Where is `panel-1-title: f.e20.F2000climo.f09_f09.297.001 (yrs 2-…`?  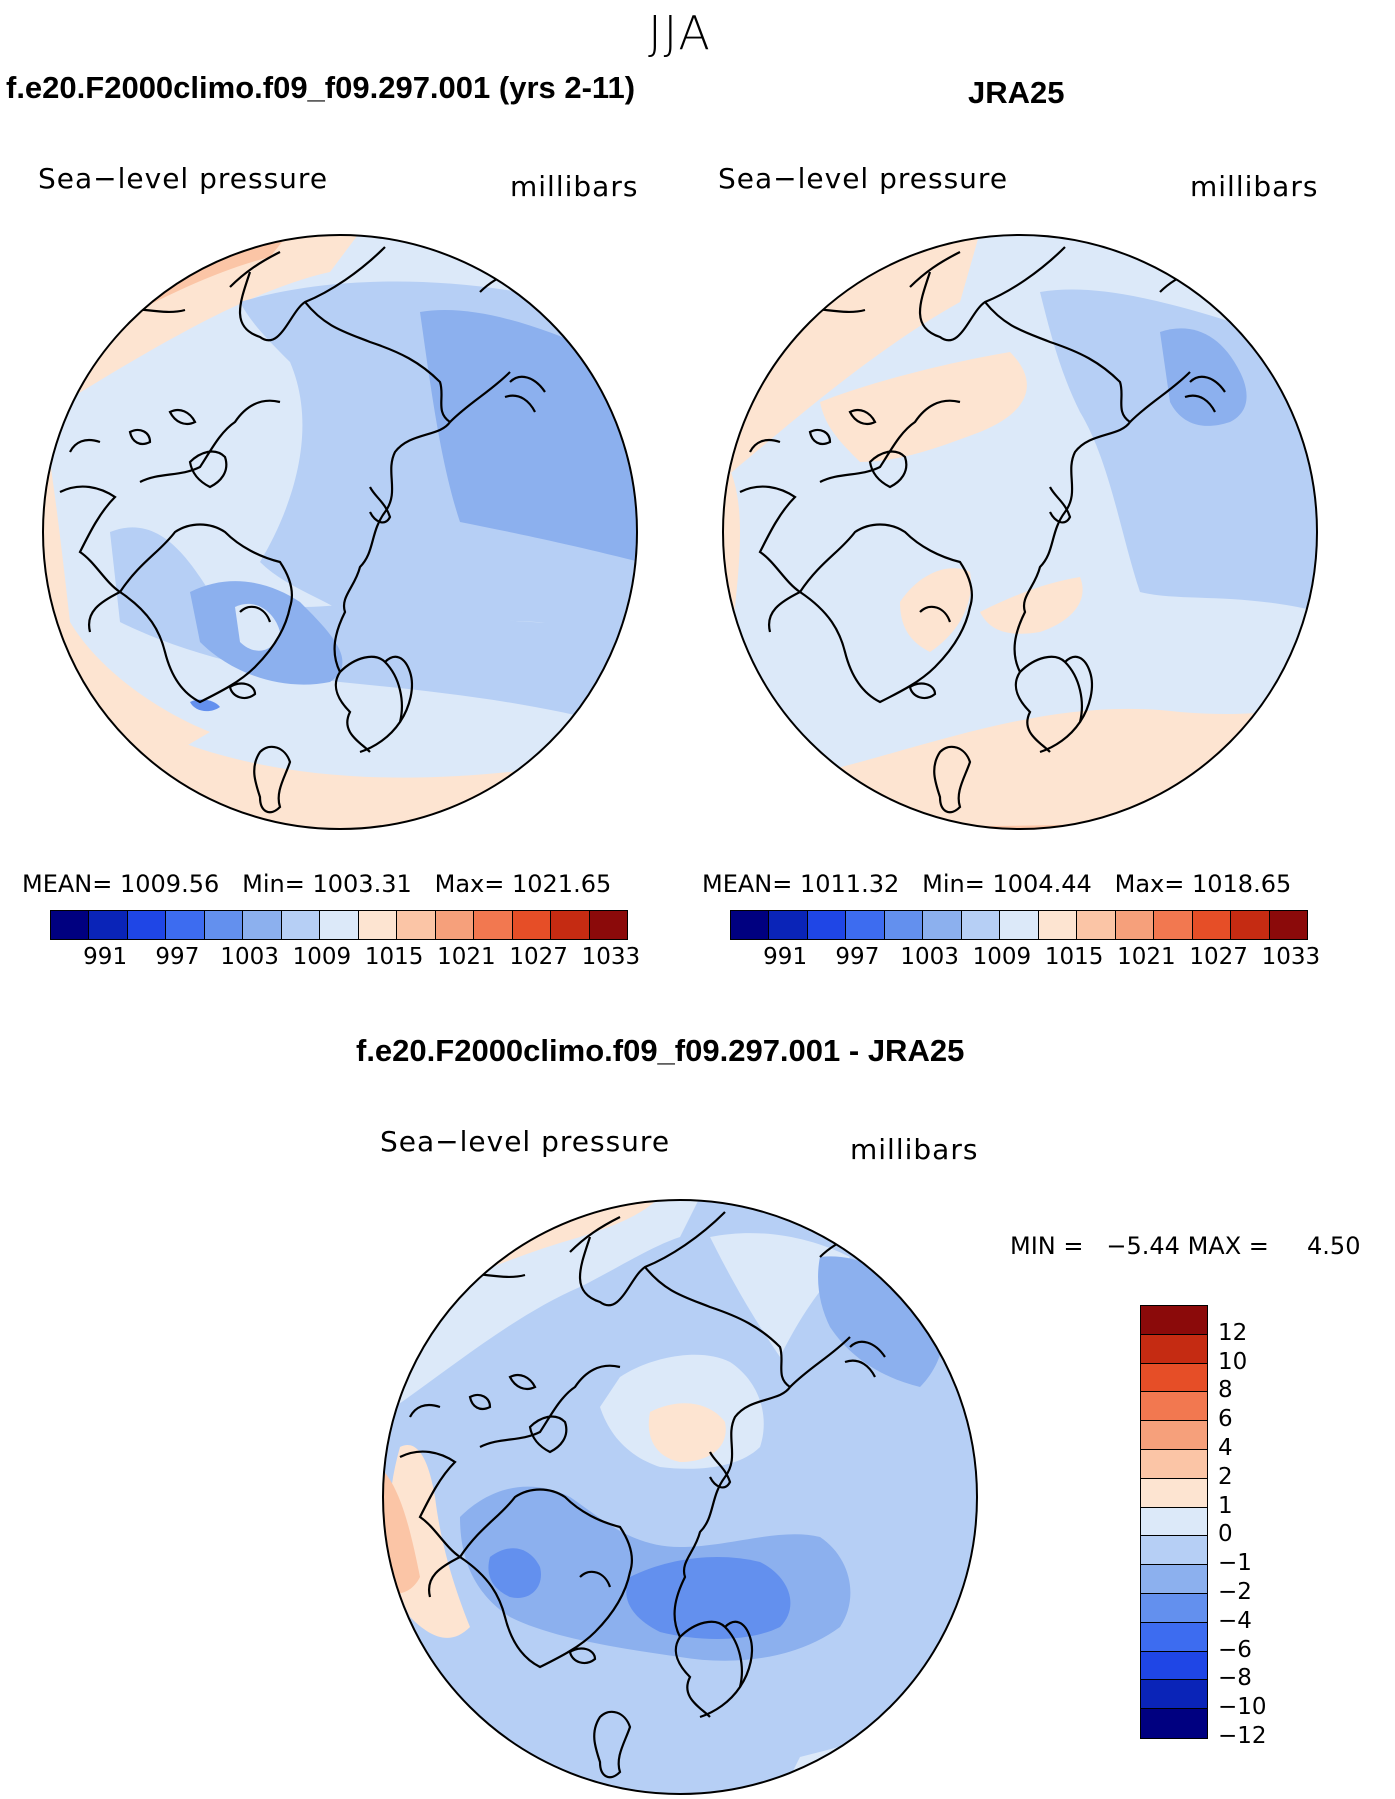
panel-1-title: f.e20.F2000climo.f09_f09.297.001 (yrs 2-… is located at coordinates (321, 87).